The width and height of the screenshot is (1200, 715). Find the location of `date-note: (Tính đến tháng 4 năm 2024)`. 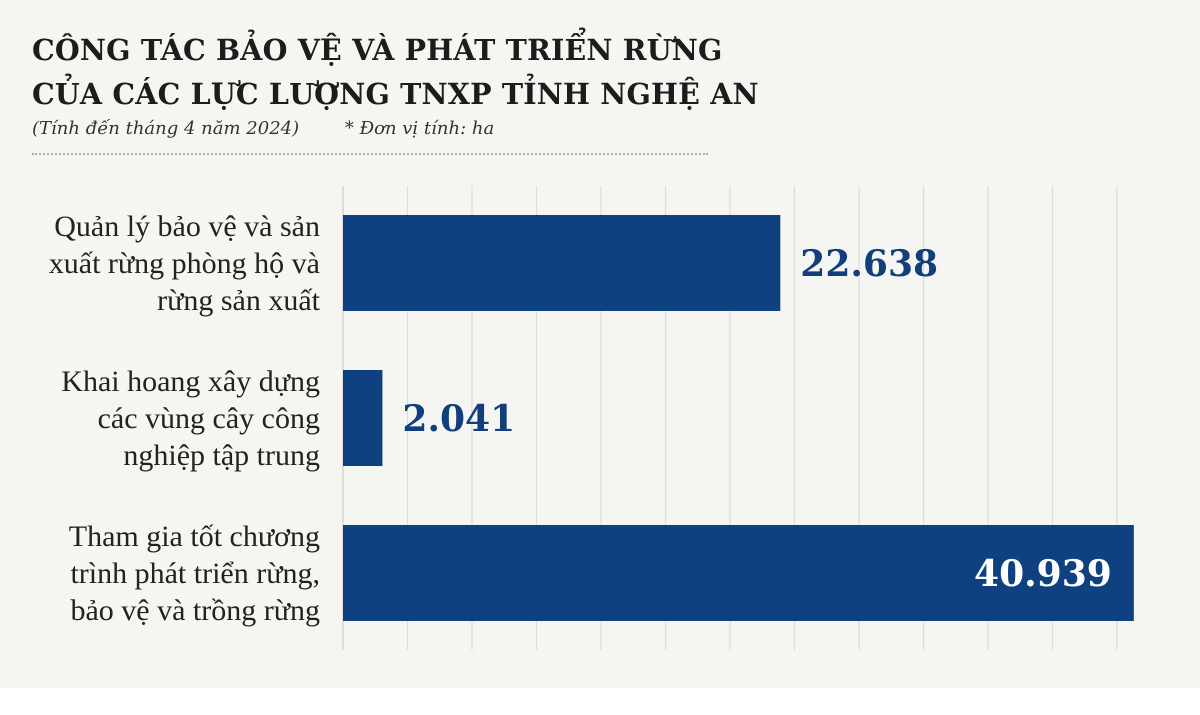

date-note: (Tính đến tháng 4 năm 2024) is located at coordinates (166, 128).